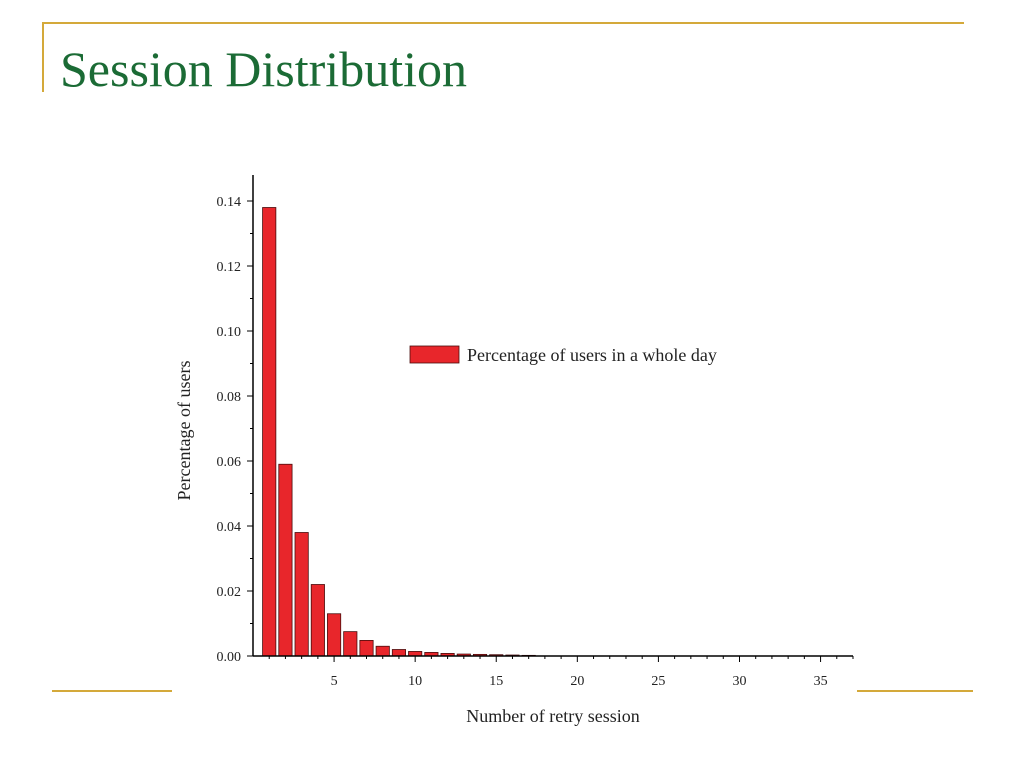  Describe the element at coordinates (739, 681) in the screenshot. I see `x-tick-label: 30` at that location.